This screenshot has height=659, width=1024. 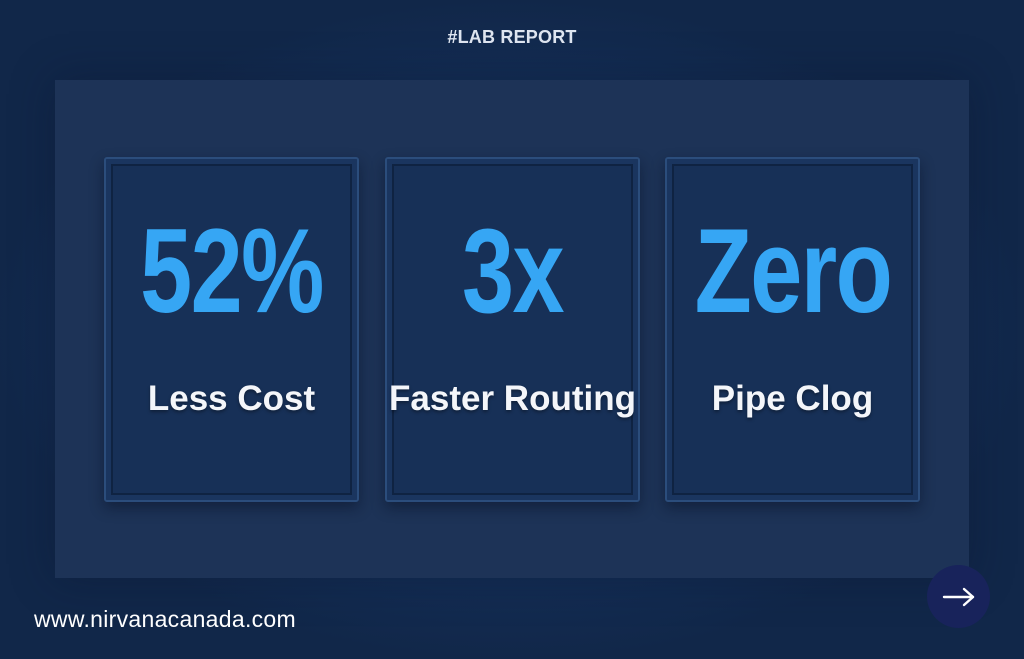 I want to click on stat-card-routing: 3x Faster Routing, so click(x=512, y=329).